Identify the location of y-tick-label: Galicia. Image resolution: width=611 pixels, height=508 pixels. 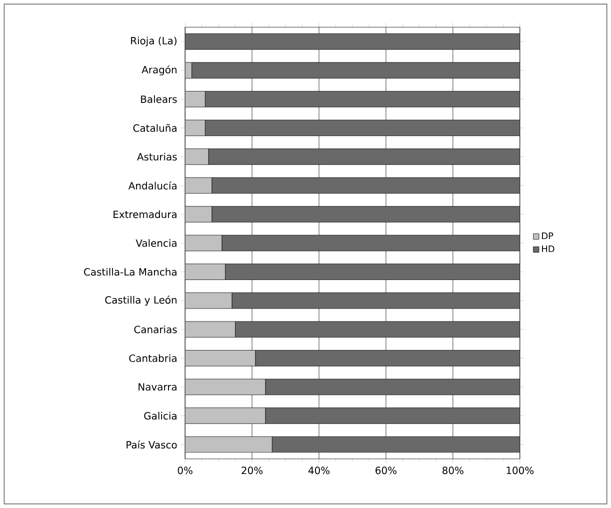
(160, 416).